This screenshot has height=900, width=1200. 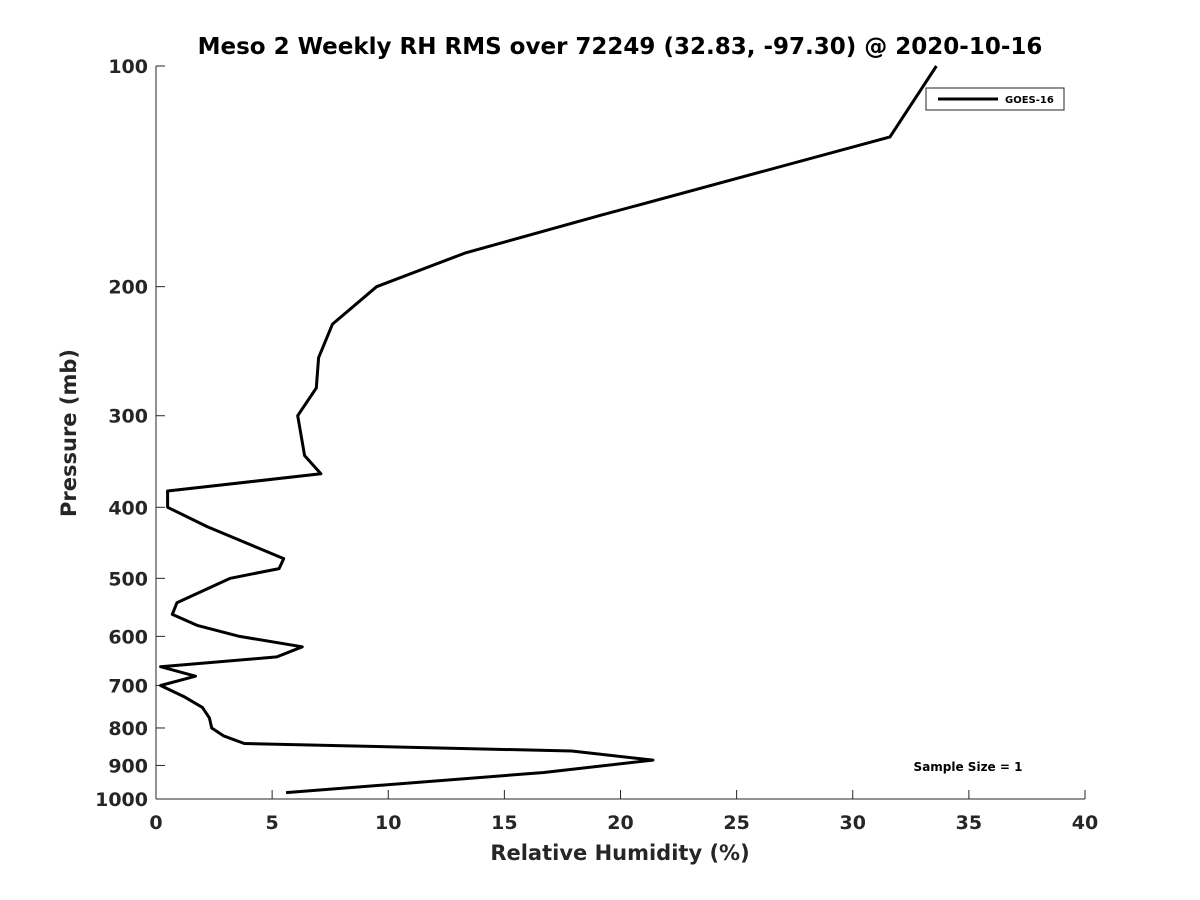 I want to click on legend: GOES-16, so click(x=995, y=99).